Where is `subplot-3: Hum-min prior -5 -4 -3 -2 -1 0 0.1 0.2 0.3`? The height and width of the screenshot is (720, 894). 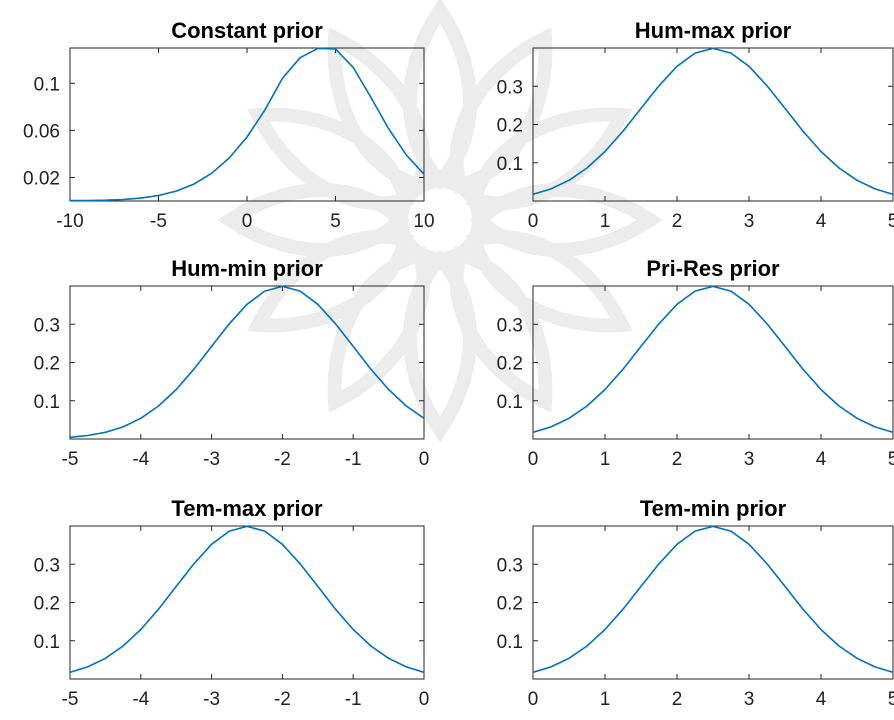
subplot-3: Hum-min prior -5 -4 -3 -2 -1 0 0.1 0.2 0.3 is located at coordinates (232, 363).